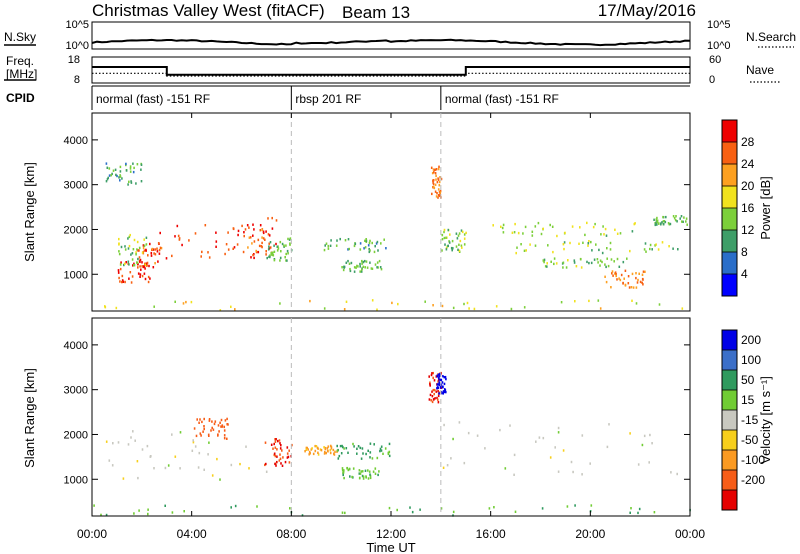 This screenshot has height=554, width=800. I want to click on nave-trace, so click(391, 74).